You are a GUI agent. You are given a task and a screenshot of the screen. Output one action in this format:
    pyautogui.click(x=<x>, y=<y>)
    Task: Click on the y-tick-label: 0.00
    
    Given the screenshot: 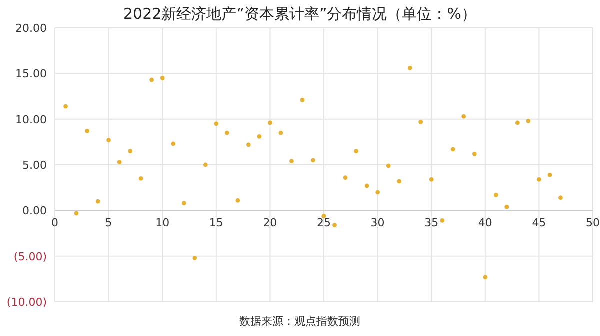 What is the action you would take?
    pyautogui.click(x=34, y=211)
    